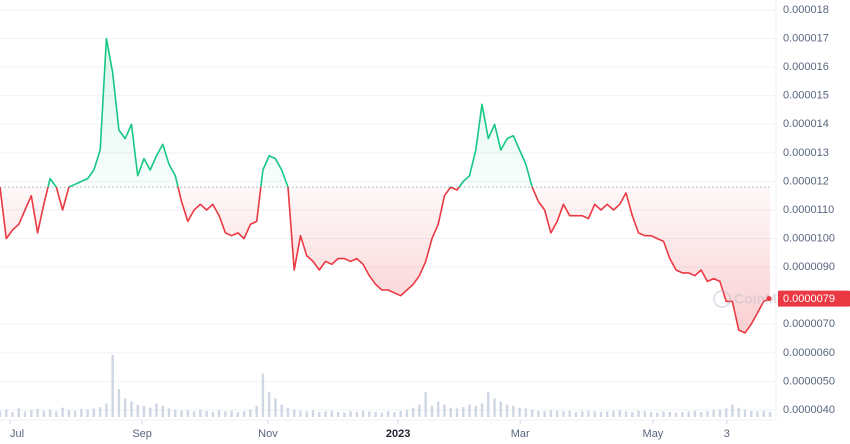 This screenshot has height=444, width=850. What do you see at coordinates (806, 153) in the screenshot?
I see `y-tick-label: 0.000013` at bounding box center [806, 153].